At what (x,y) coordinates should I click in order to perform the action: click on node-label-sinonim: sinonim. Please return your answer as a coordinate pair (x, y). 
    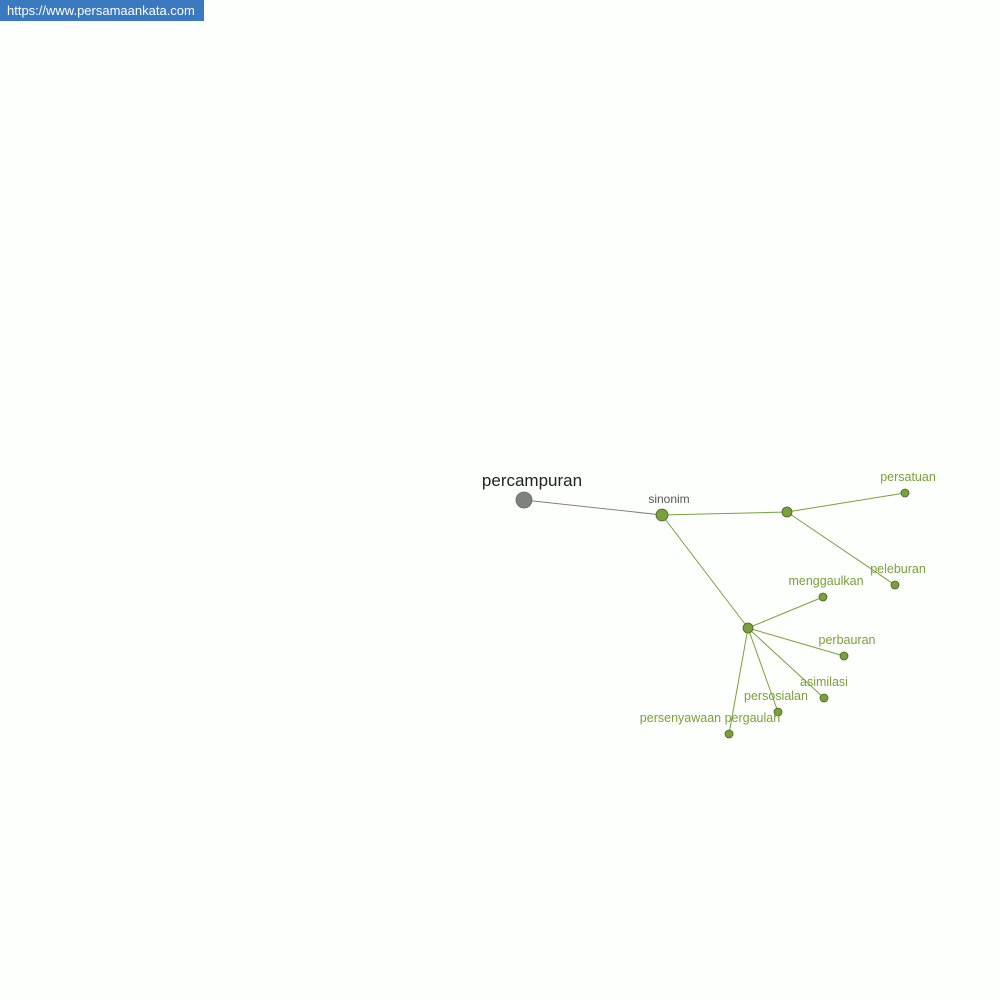
    Looking at the image, I should click on (668, 499).